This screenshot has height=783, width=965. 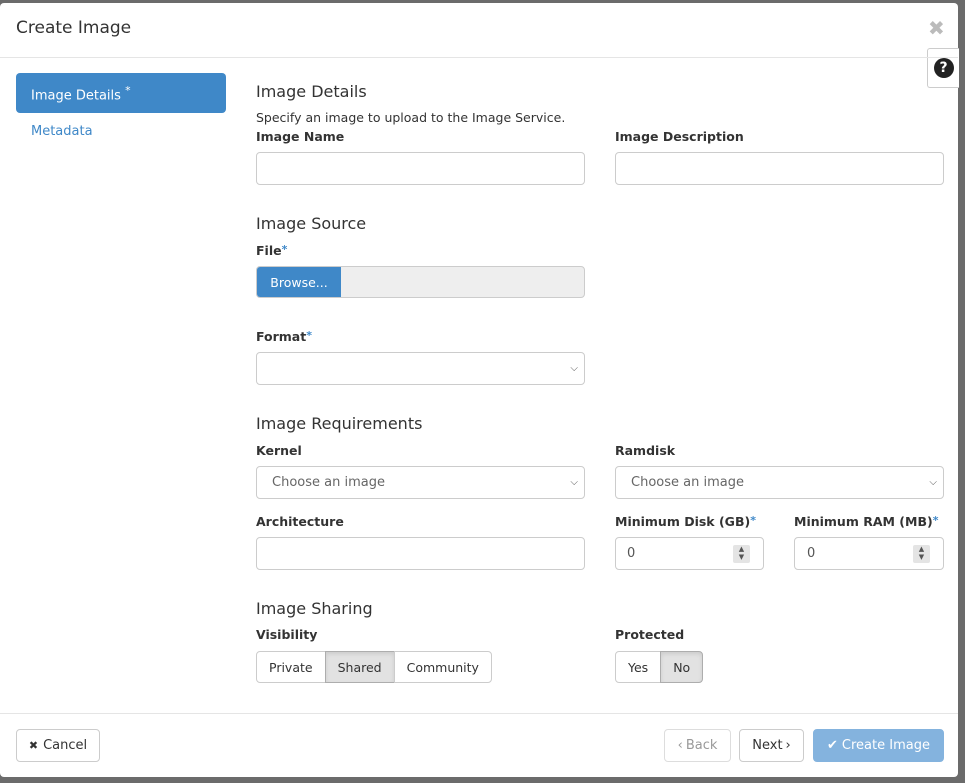 What do you see at coordinates (936, 28) in the screenshot?
I see `close-icon: ✖` at bounding box center [936, 28].